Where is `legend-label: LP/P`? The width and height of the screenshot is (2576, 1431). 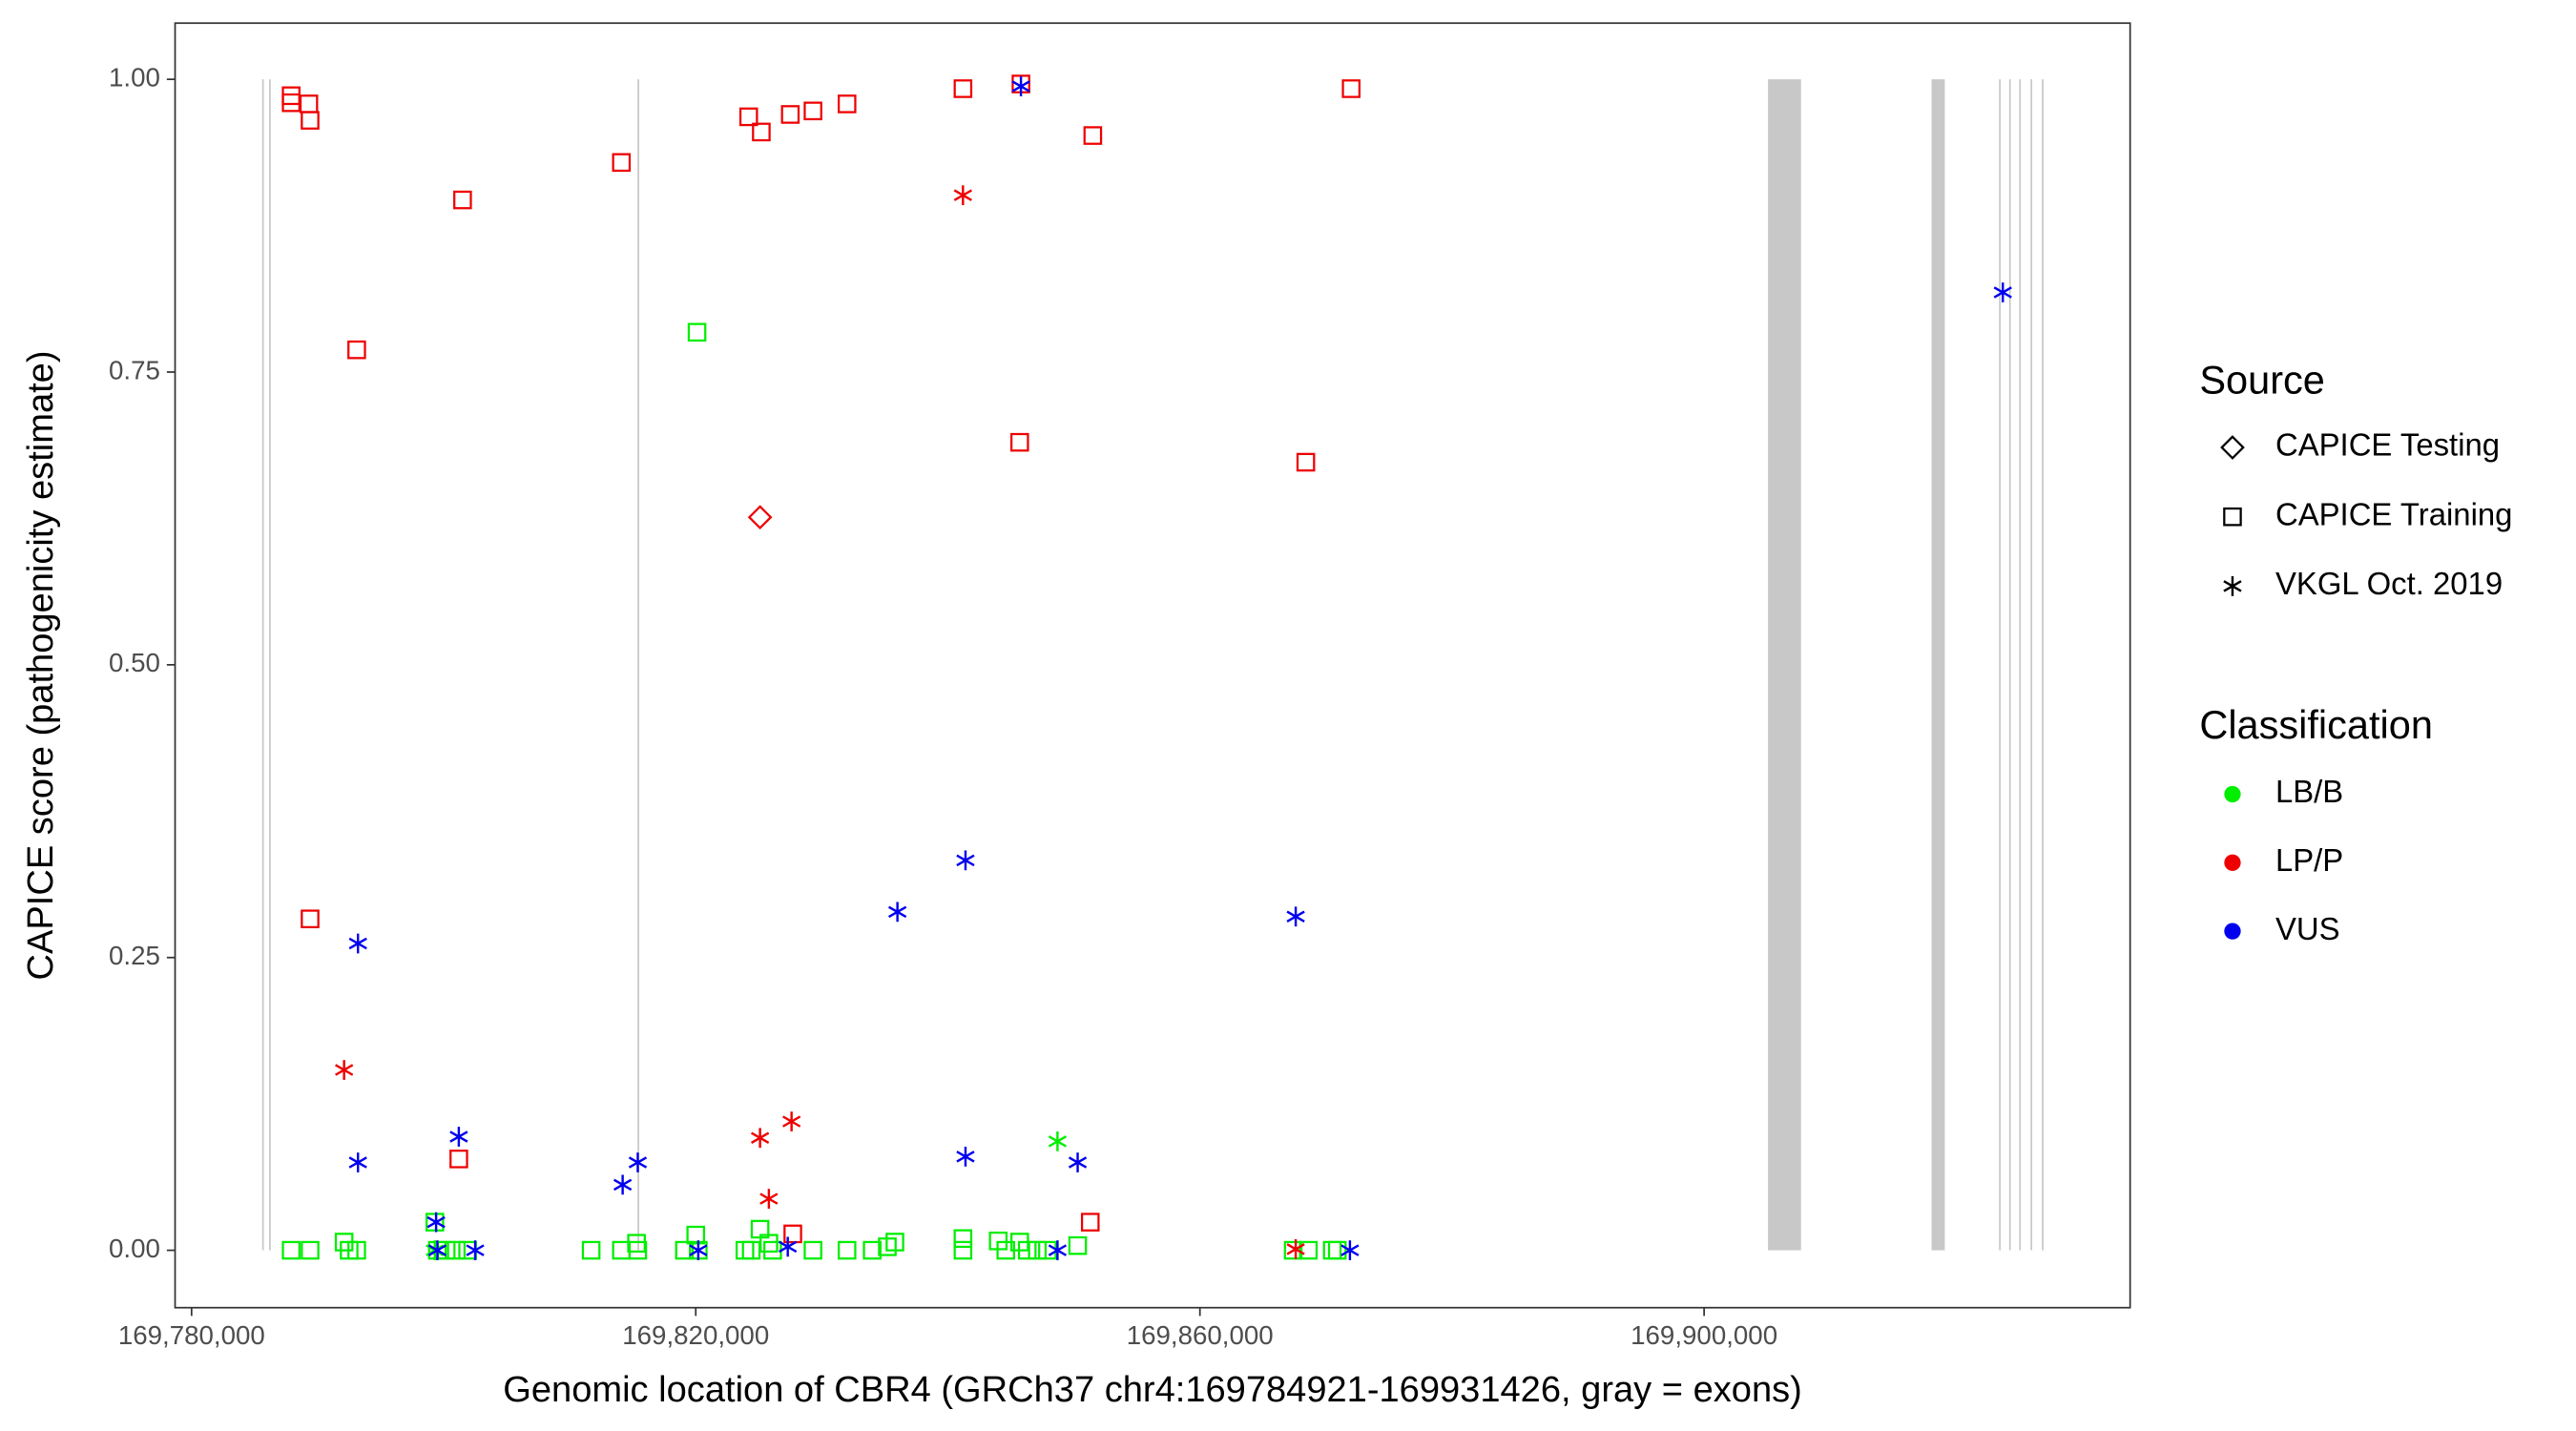 legend-label: LP/P is located at coordinates (2309, 860).